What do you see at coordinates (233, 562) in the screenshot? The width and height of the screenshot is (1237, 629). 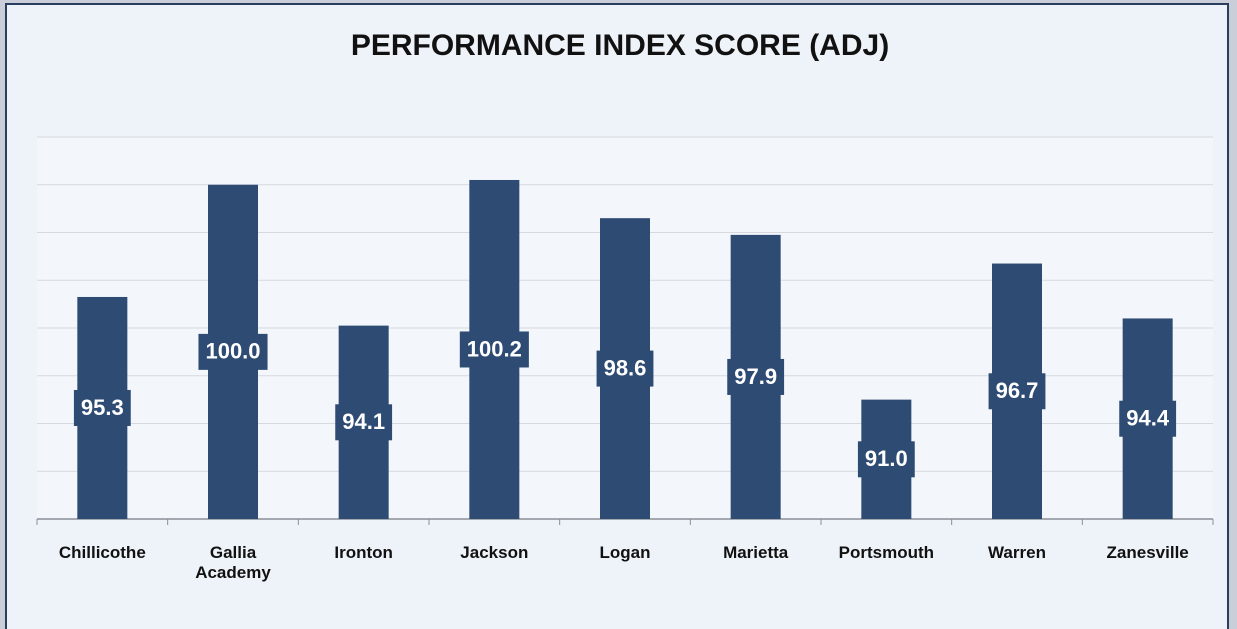 I see `x-tick-label: Gallia Academy` at bounding box center [233, 562].